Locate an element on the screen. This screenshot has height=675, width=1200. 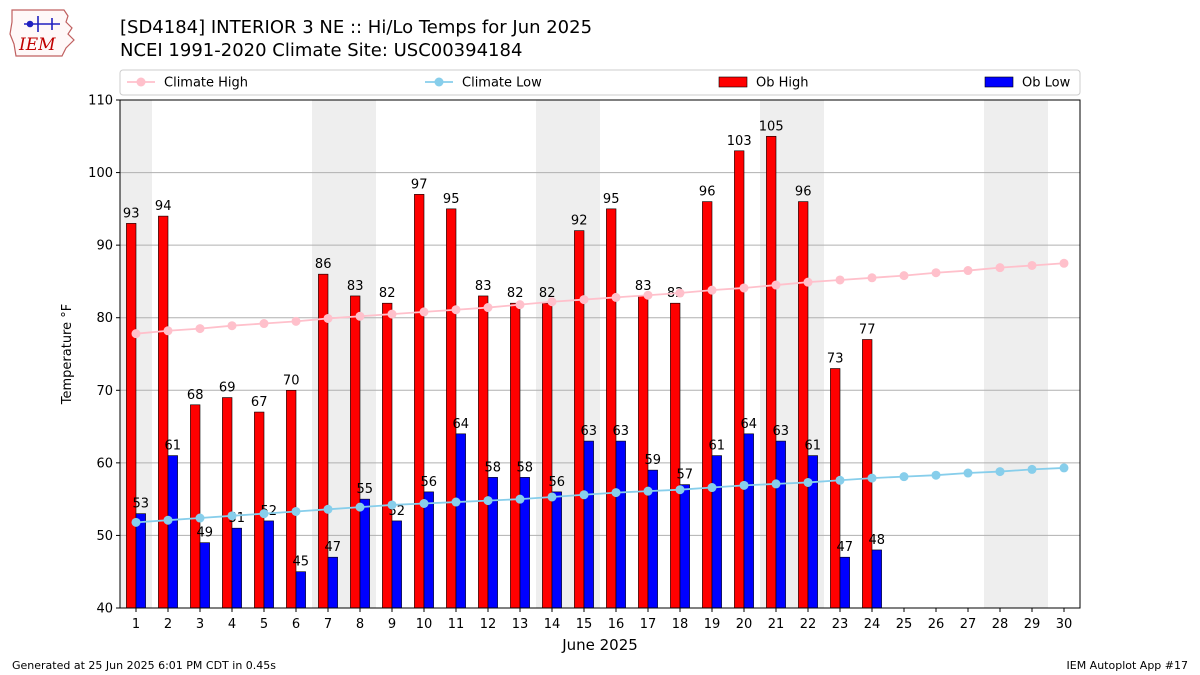
x-tick-label: 25 is located at coordinates (904, 624).